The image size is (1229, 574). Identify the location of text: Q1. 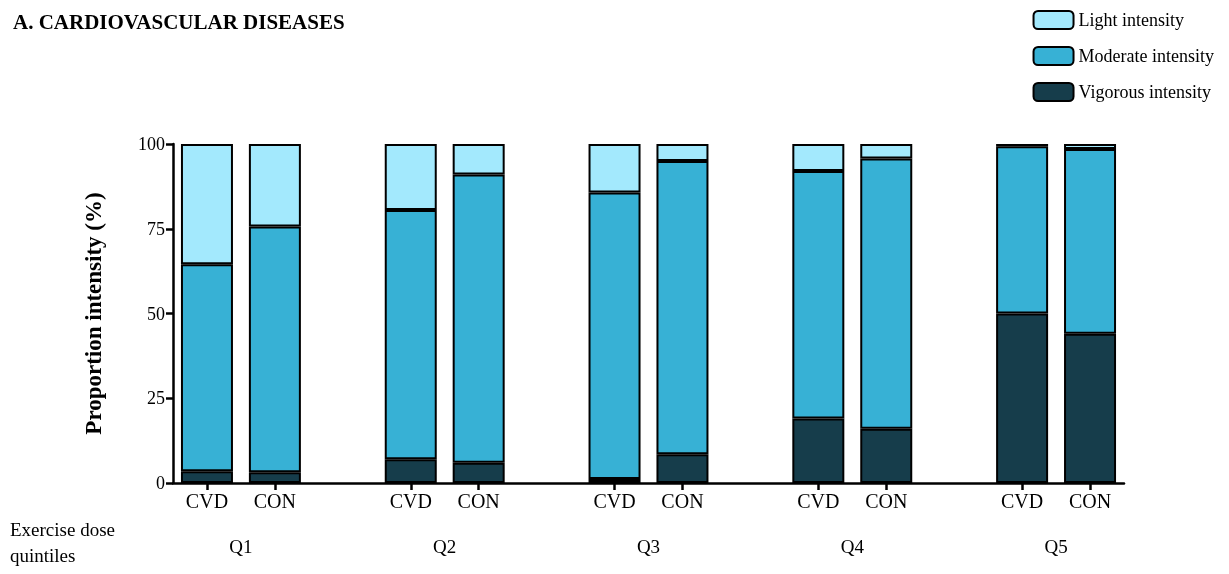
(241, 546).